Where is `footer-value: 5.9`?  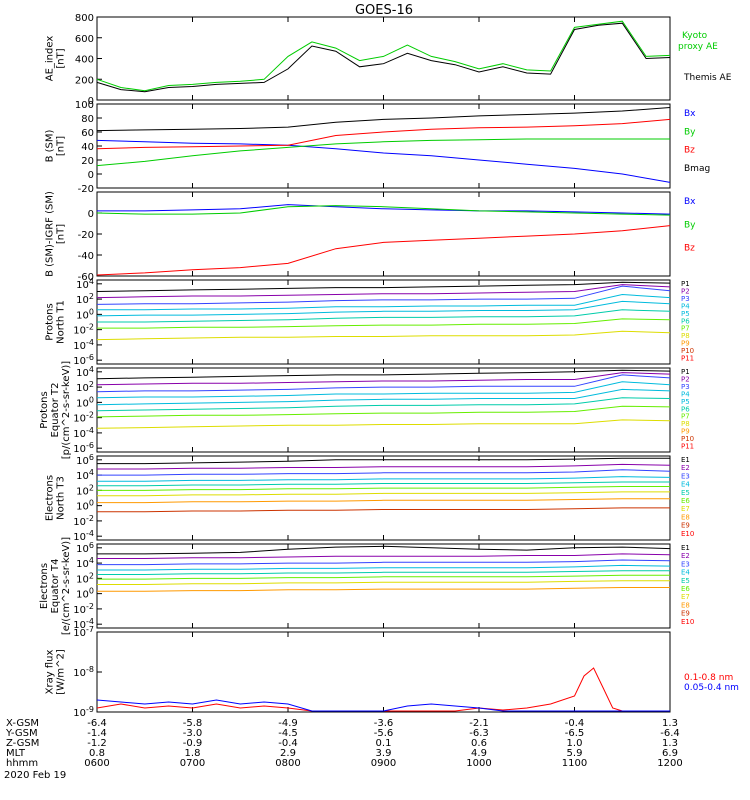
footer-value: 5.9 is located at coordinates (575, 753).